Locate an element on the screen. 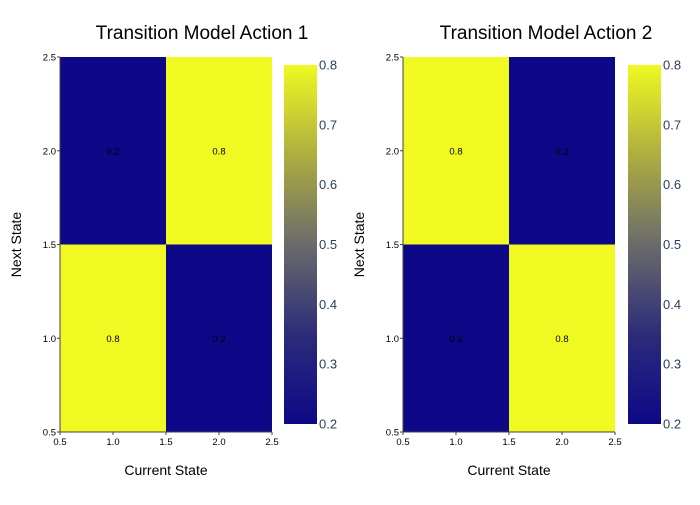  chart-title: Transition Model Action 1 is located at coordinates (202, 33).